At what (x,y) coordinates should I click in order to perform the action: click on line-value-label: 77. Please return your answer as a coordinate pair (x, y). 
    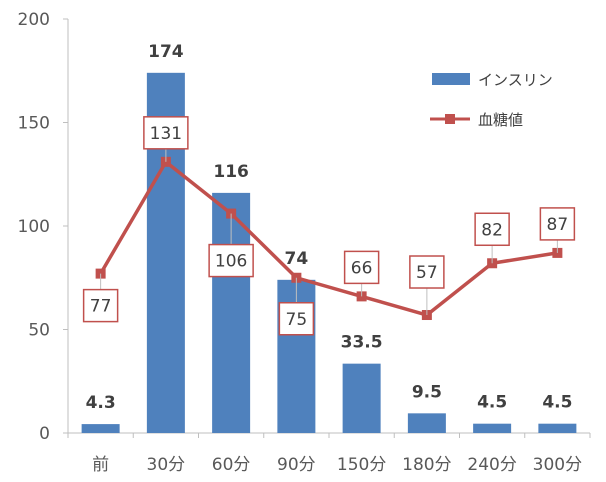
    Looking at the image, I should click on (101, 307).